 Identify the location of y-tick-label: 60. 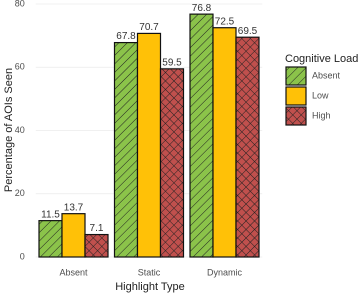
(20, 67).